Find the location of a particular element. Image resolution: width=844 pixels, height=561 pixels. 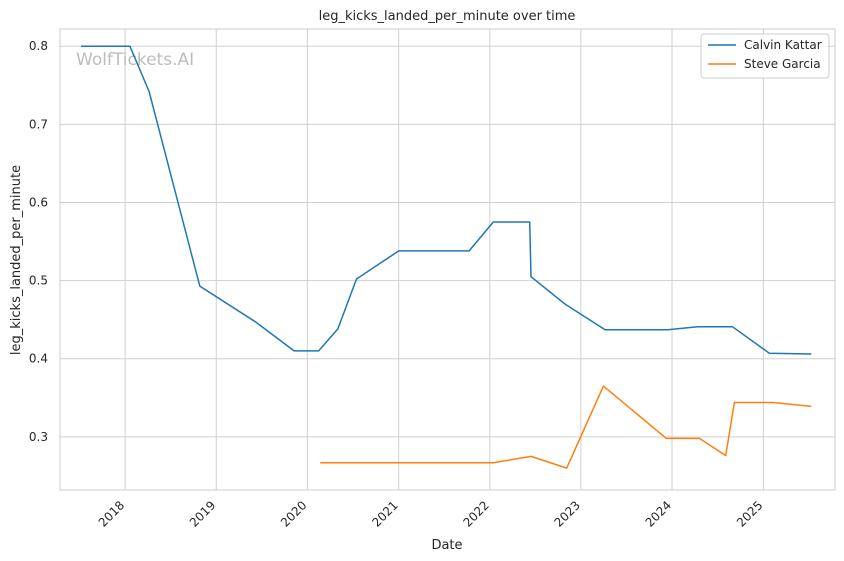

y-tick-labels: 0.3 0.4 0.5 0.6 0.7 0.8 is located at coordinates (38, 241).